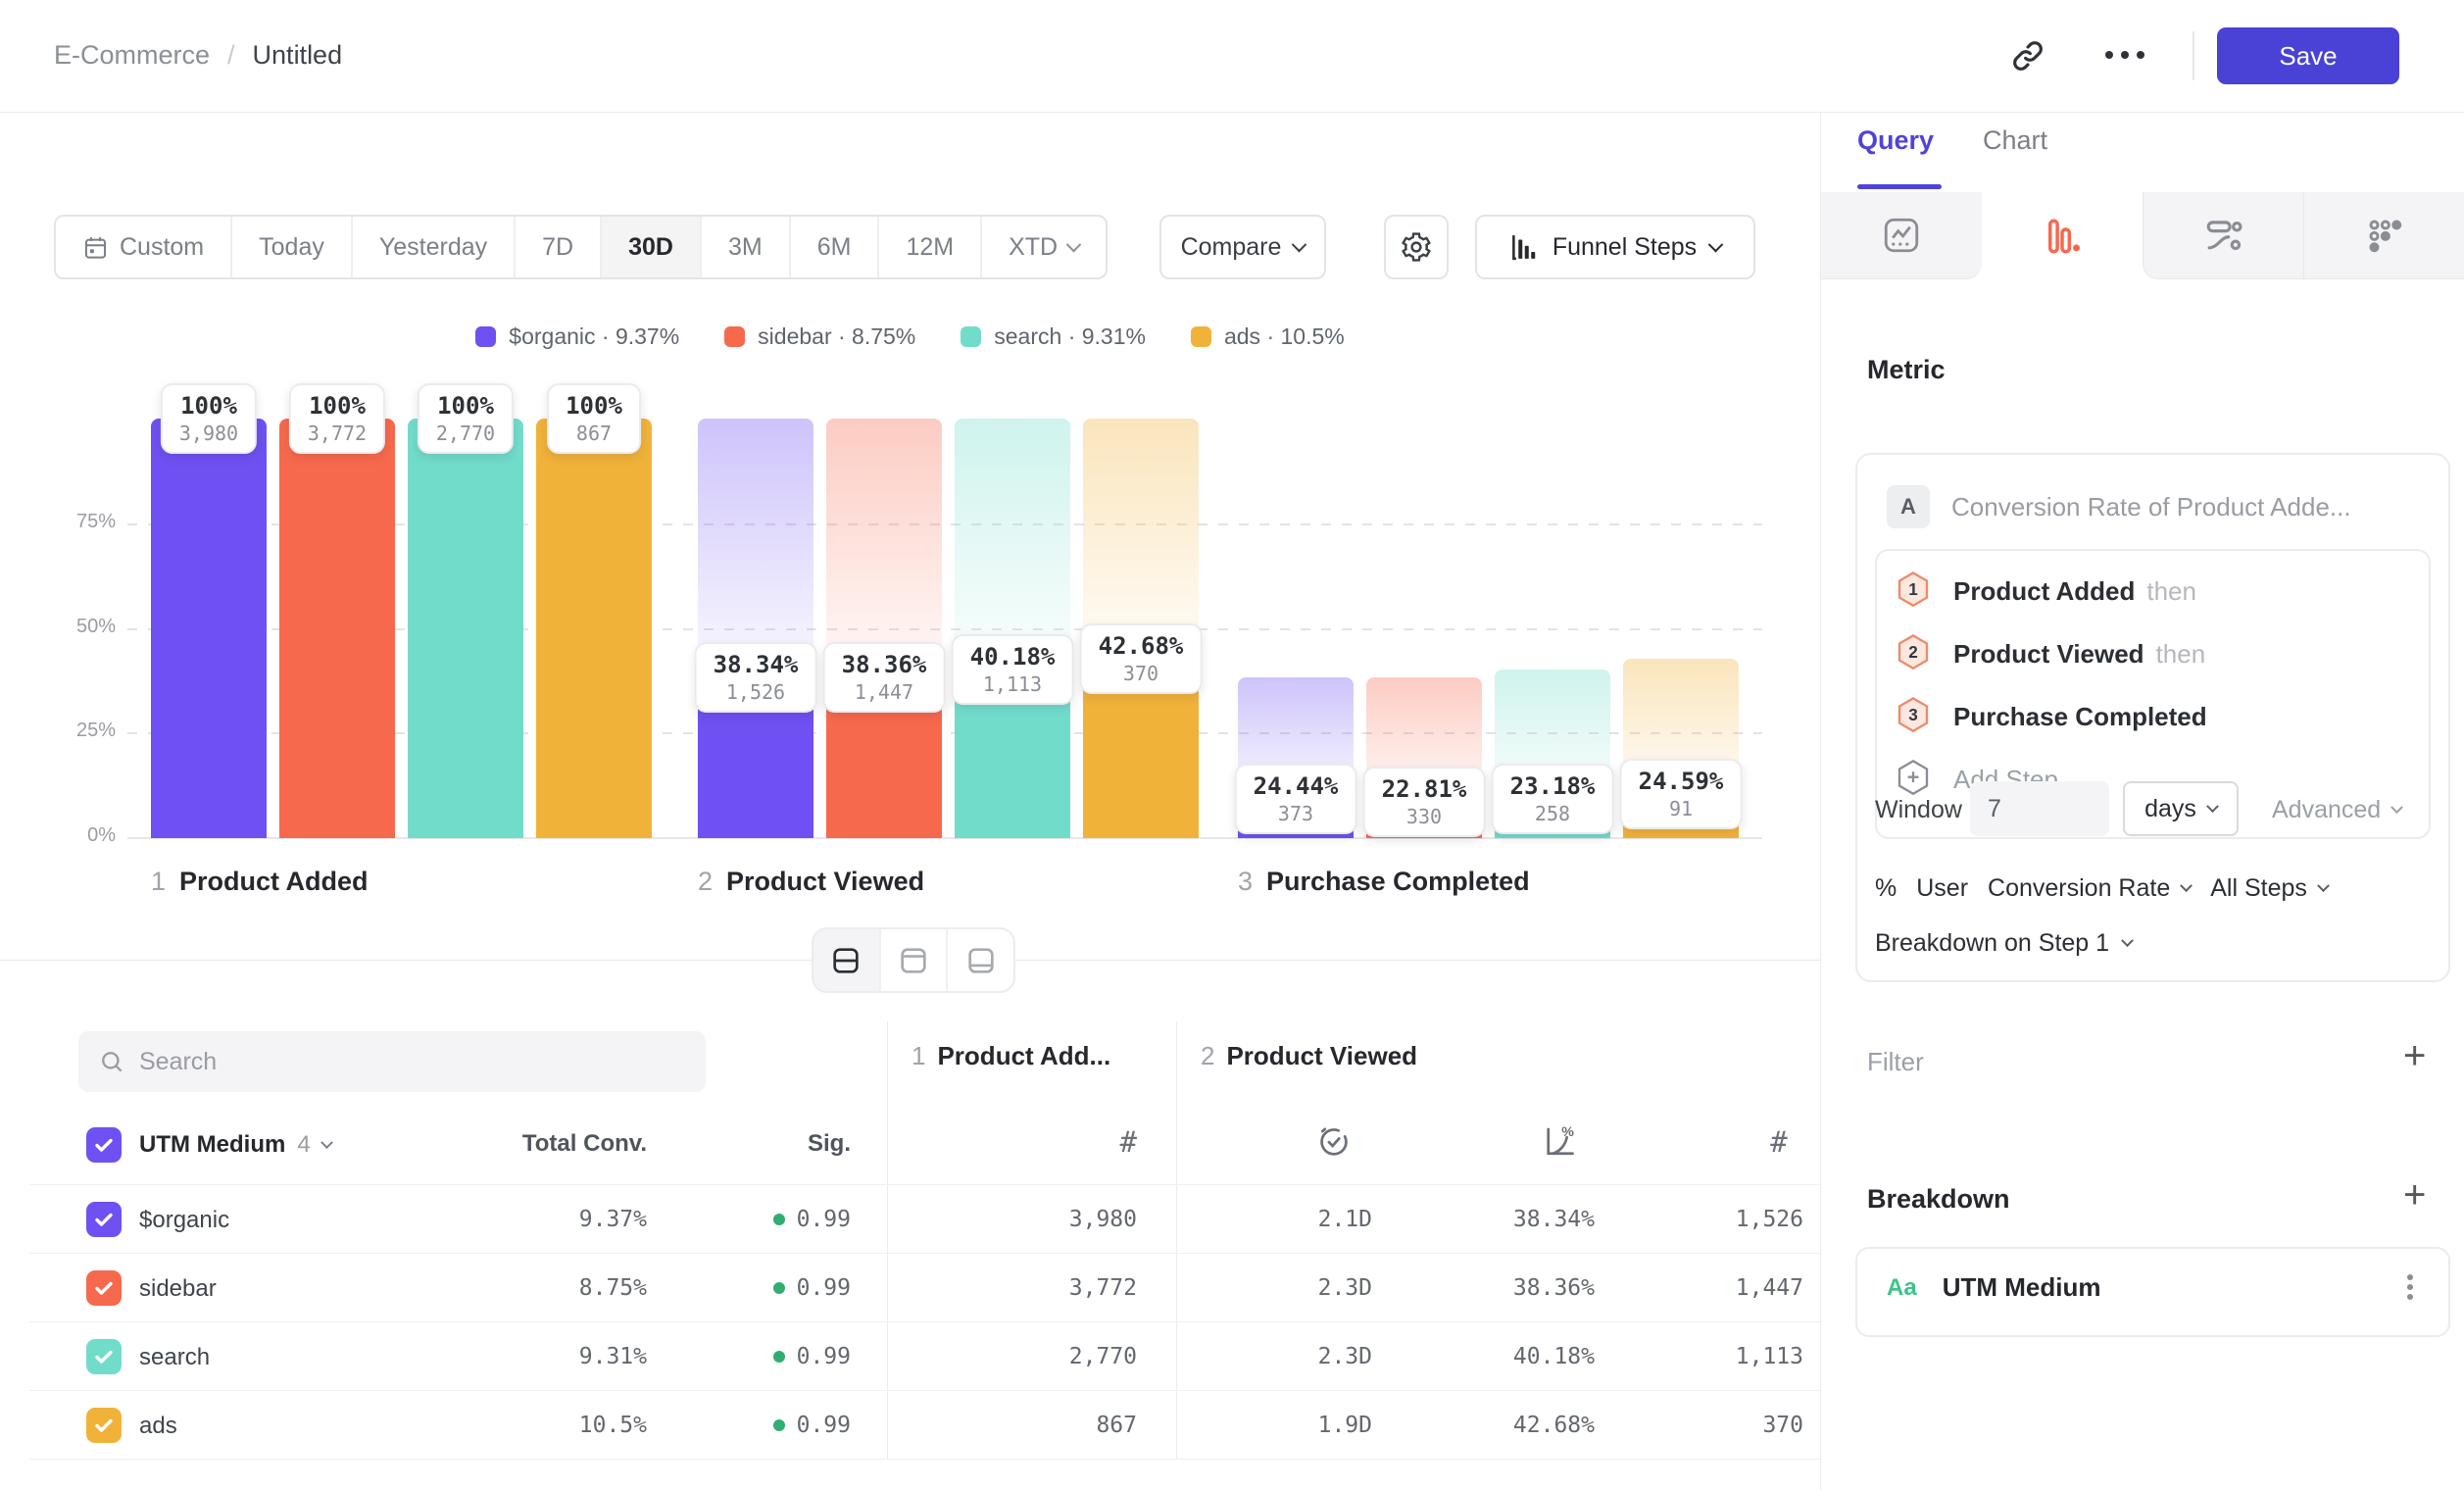 Image resolution: width=2464 pixels, height=1490 pixels. Describe the element at coordinates (1043, 247) in the screenshot. I see `date-range-xtd: XTD` at that location.